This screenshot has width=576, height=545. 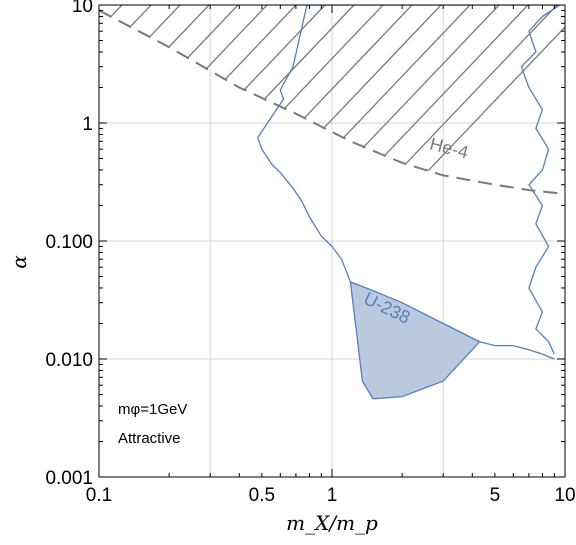 What do you see at coordinates (415, 340) in the screenshot?
I see `u238-filled-region` at bounding box center [415, 340].